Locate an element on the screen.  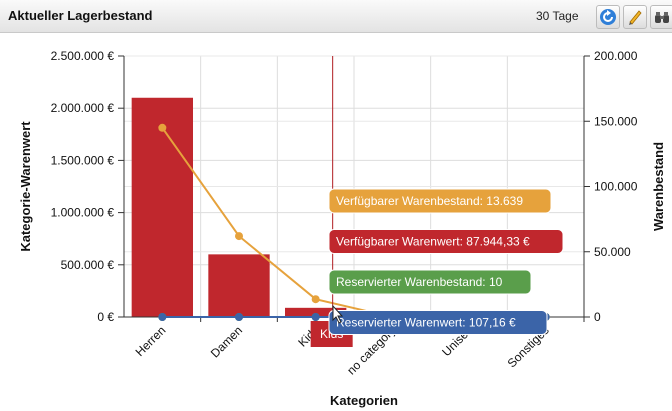
edit-icon is located at coordinates (635, 17).